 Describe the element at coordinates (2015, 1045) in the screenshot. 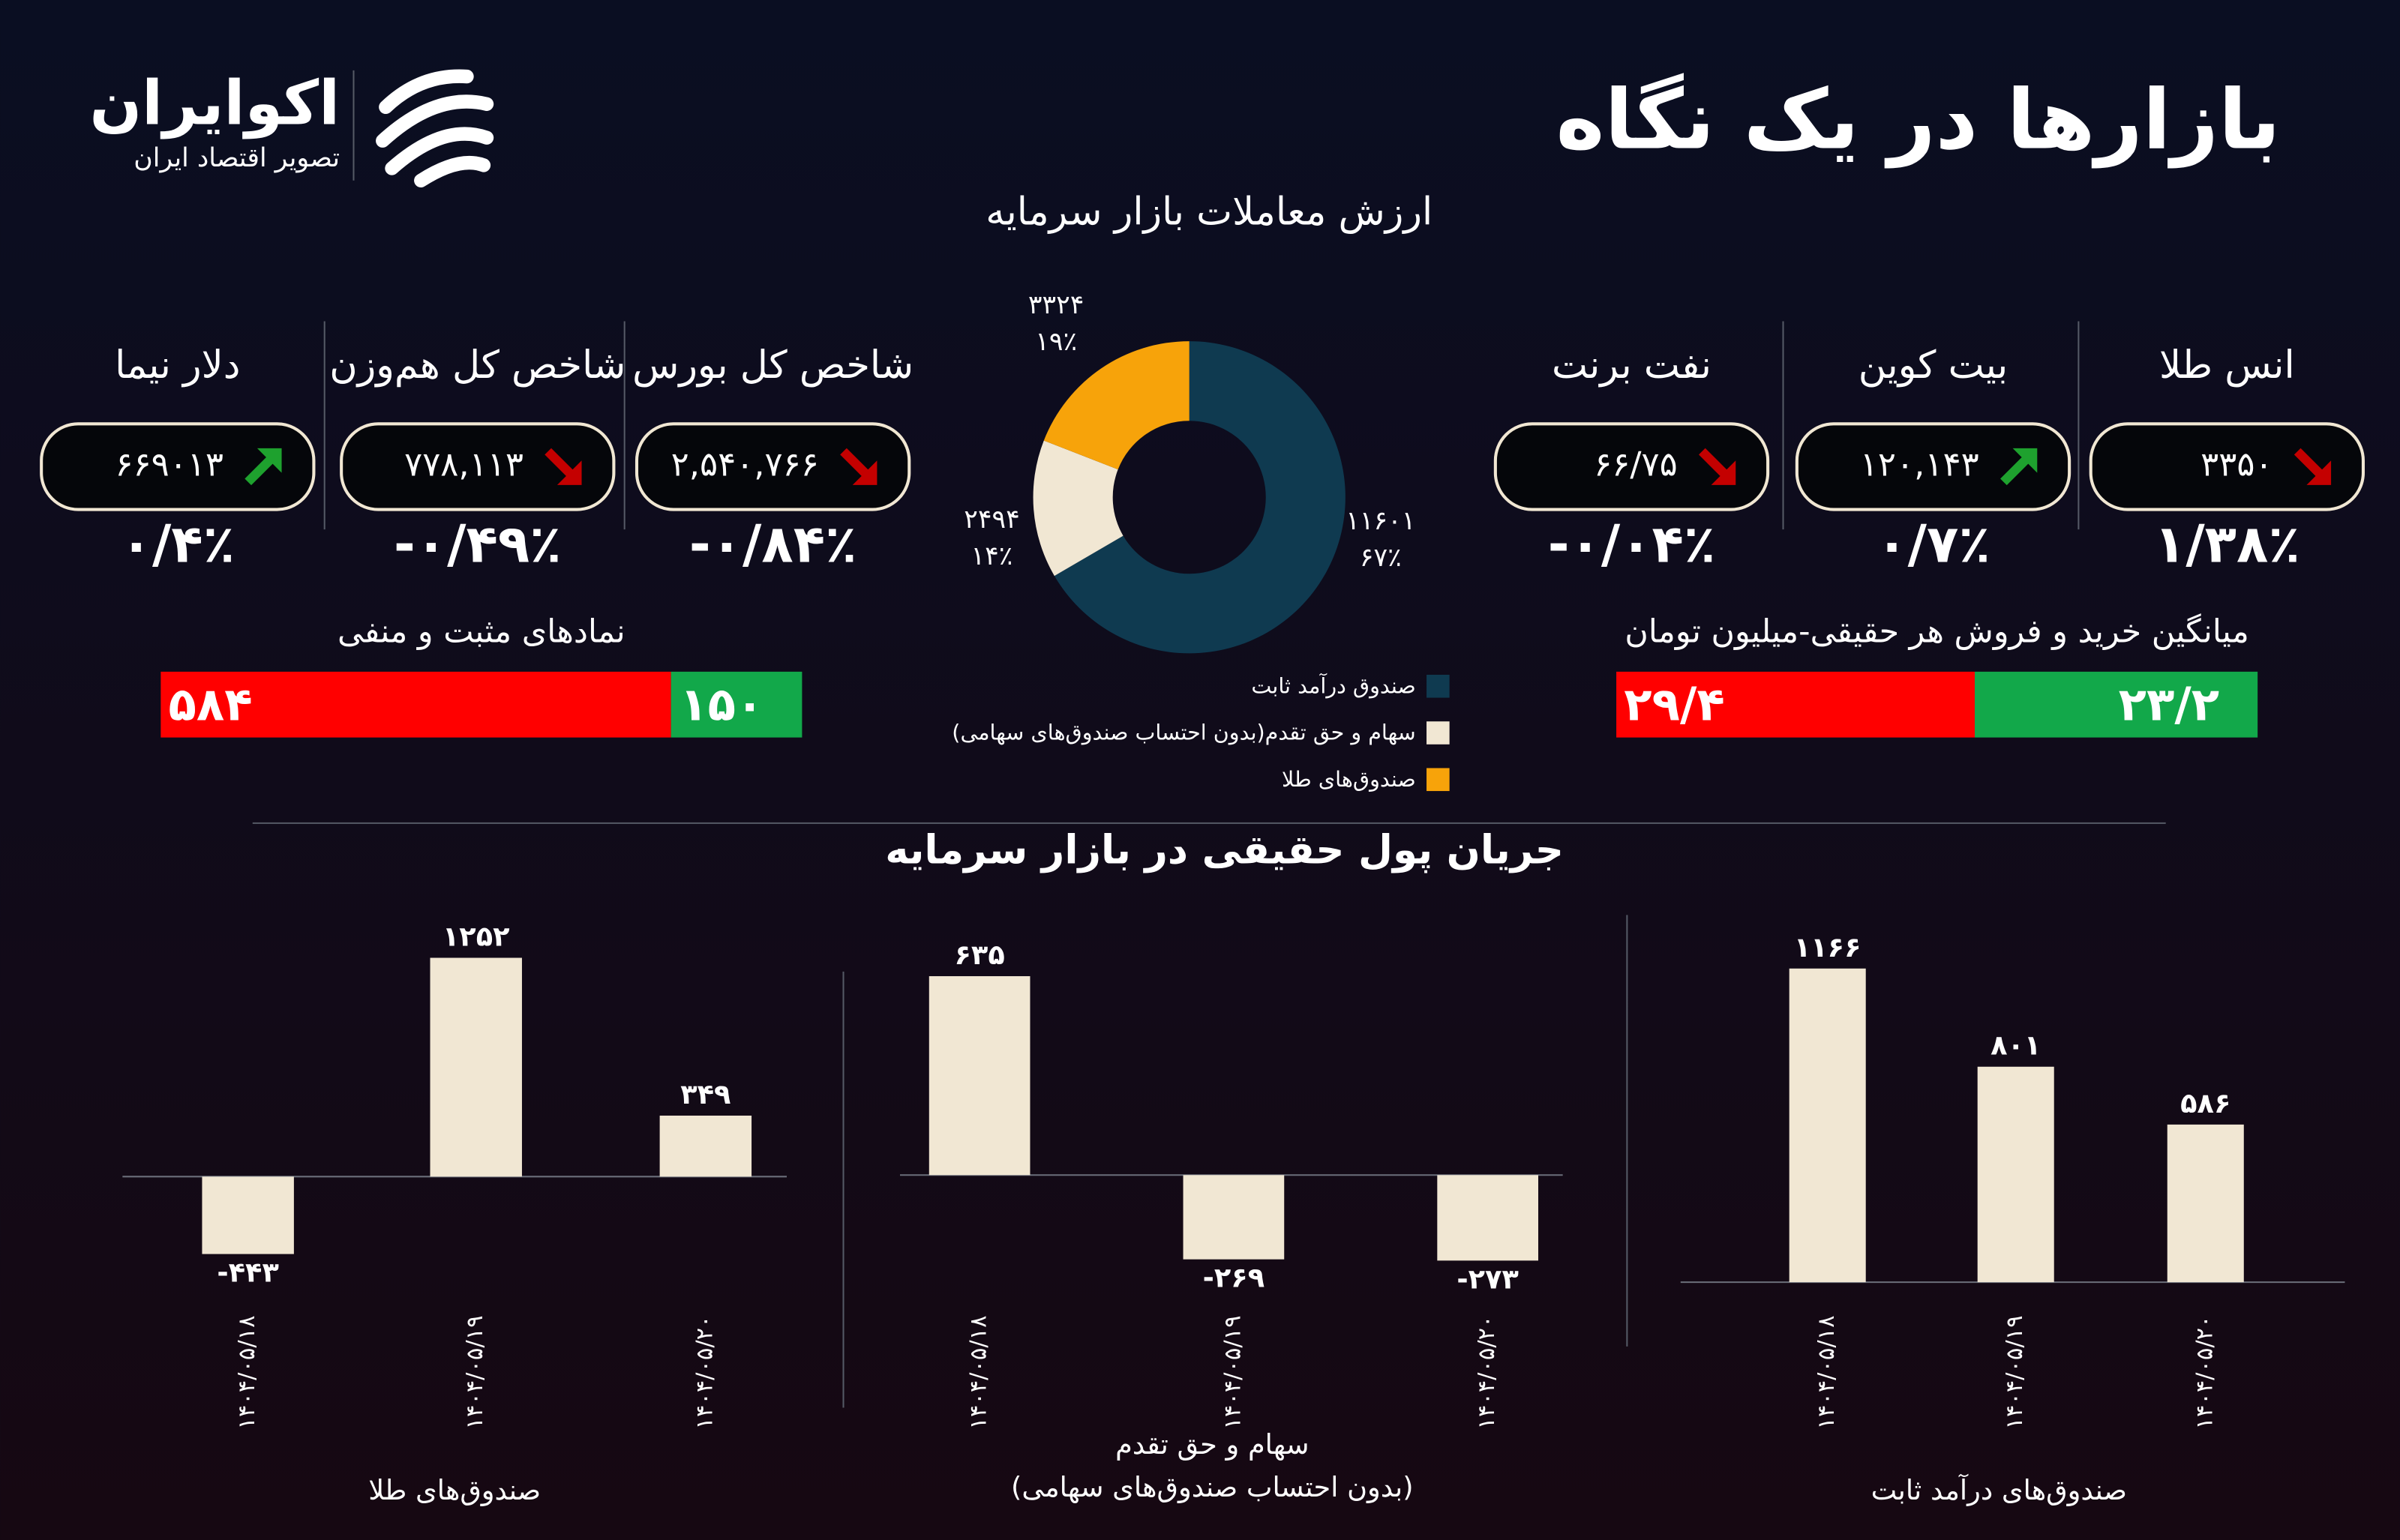

I see `value-label: ۸۰۱` at that location.